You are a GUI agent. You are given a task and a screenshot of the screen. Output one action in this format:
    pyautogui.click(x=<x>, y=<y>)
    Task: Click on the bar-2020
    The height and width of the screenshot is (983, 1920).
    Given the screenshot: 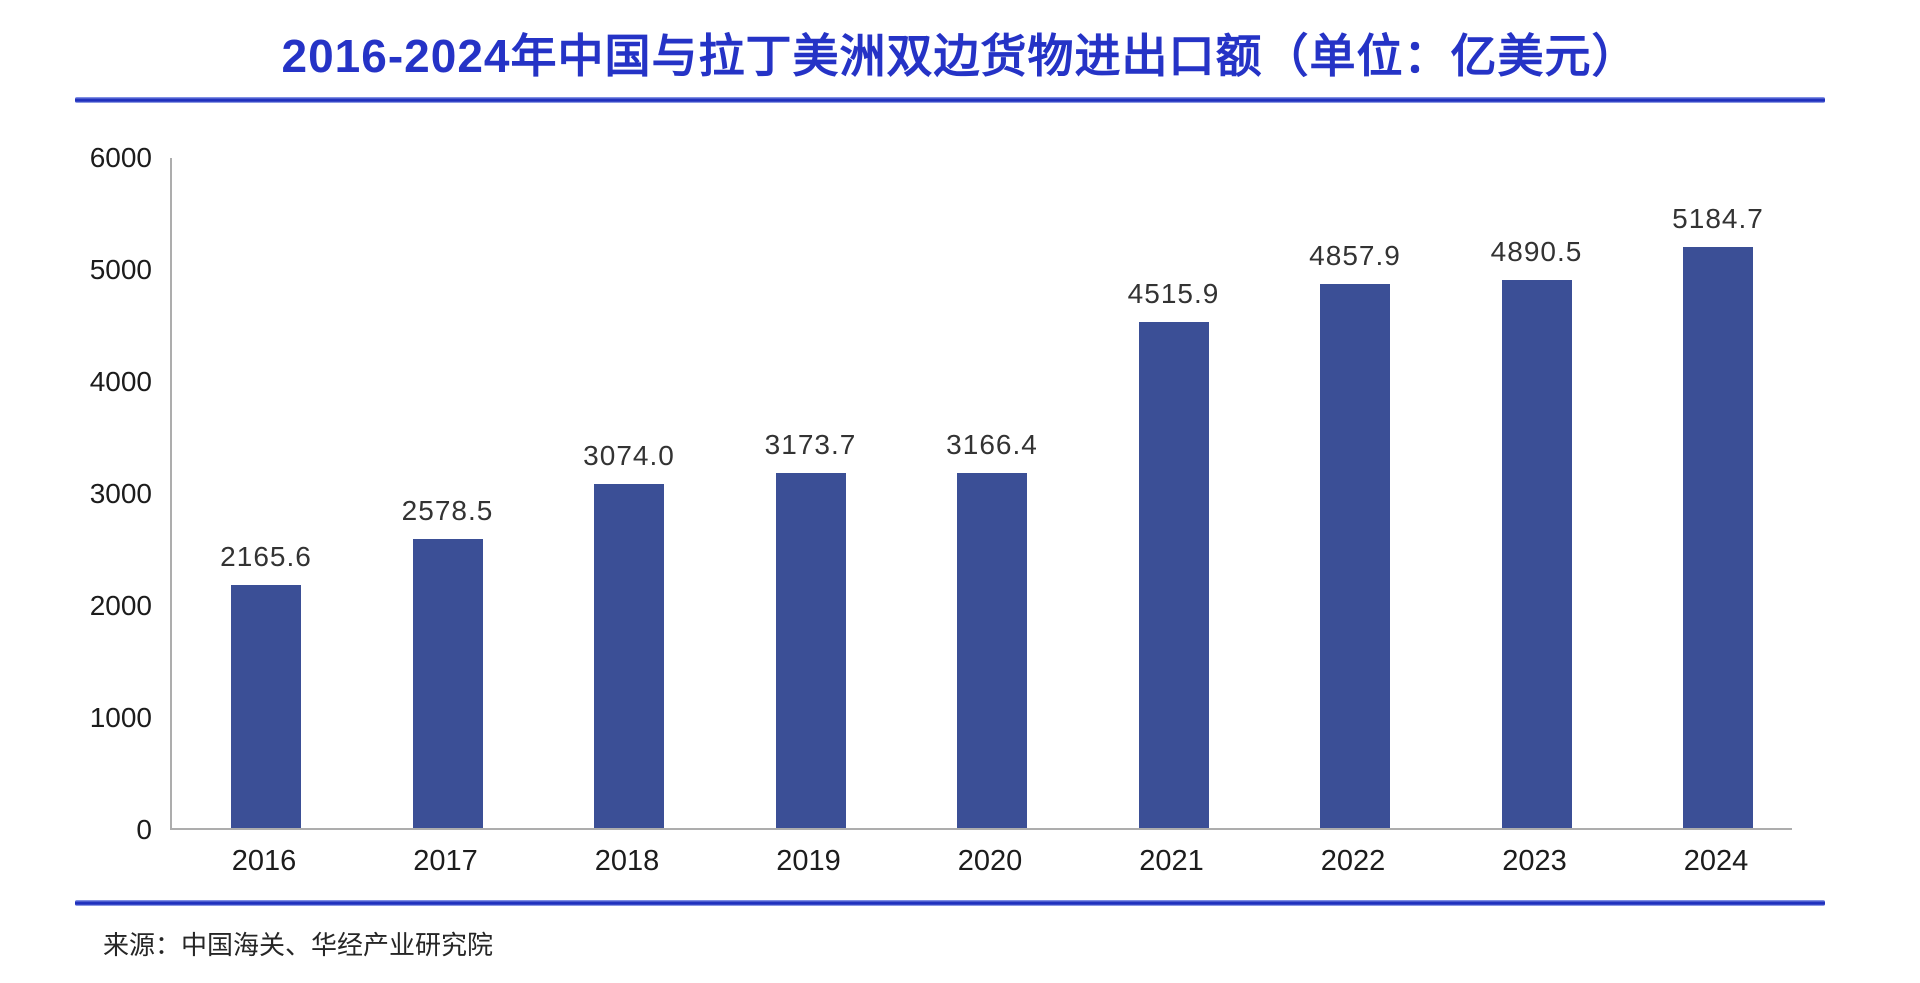 What is the action you would take?
    pyautogui.click(x=992, y=650)
    